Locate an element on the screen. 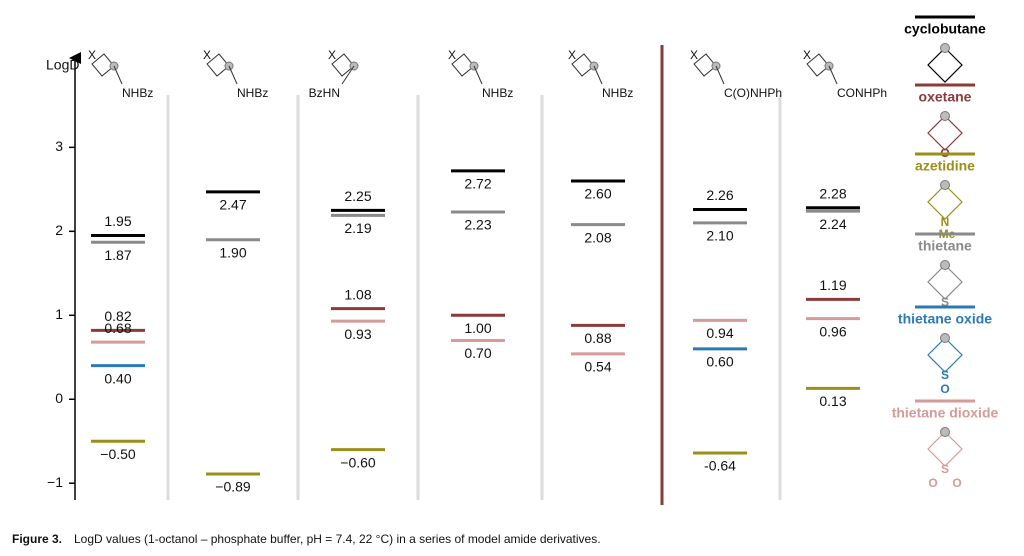 This screenshot has height=556, width=1024. value-label: 1.19 is located at coordinates (832, 285).